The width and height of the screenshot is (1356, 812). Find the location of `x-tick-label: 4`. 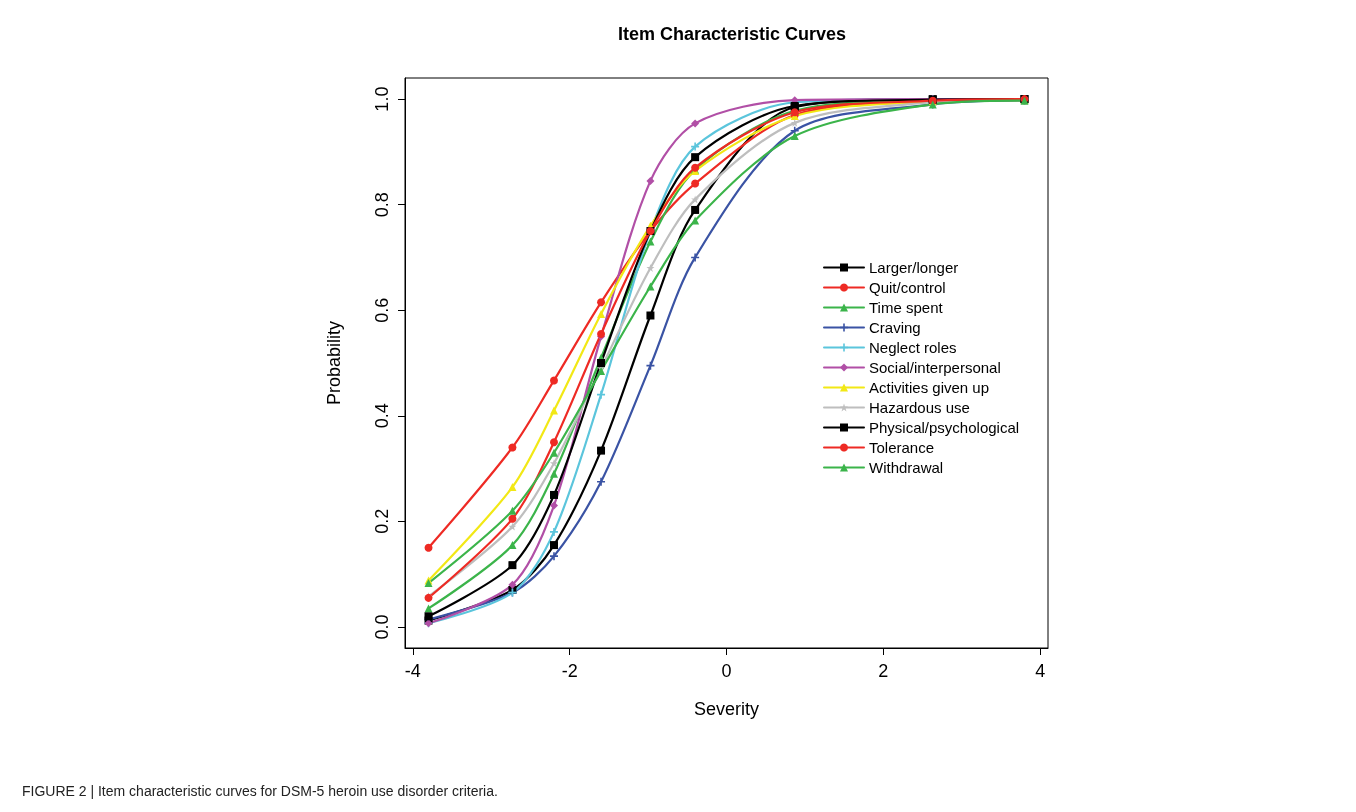

x-tick-label: 4 is located at coordinates (1040, 671).